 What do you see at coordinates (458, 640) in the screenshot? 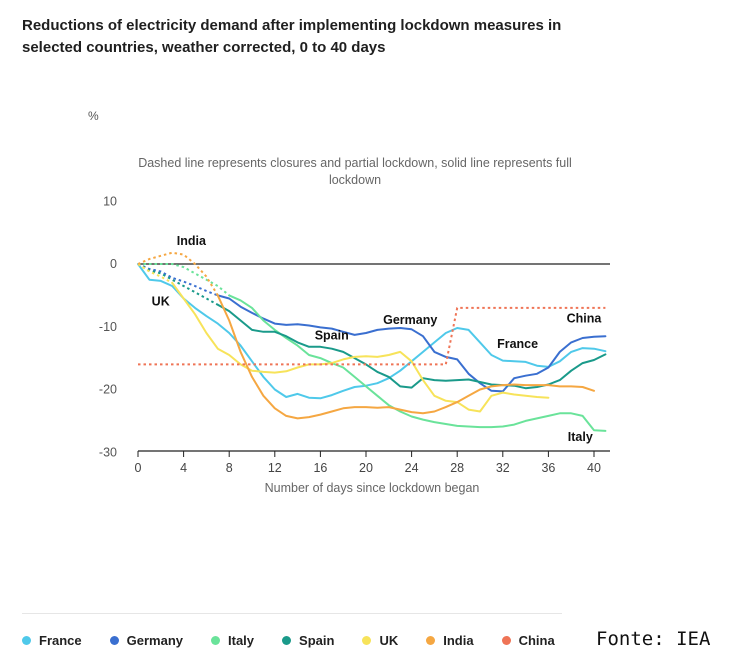
I see `legend-label: India` at bounding box center [458, 640].